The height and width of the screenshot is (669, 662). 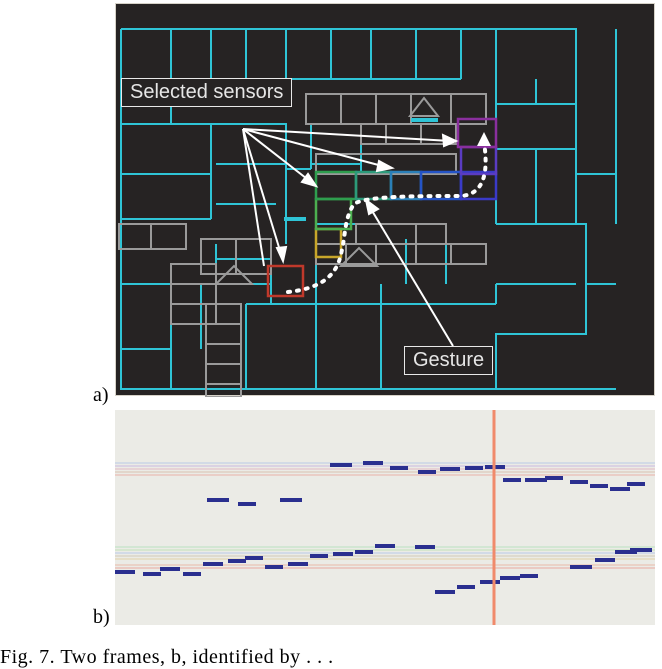 I want to click on panel-b-label: b), so click(x=101, y=617).